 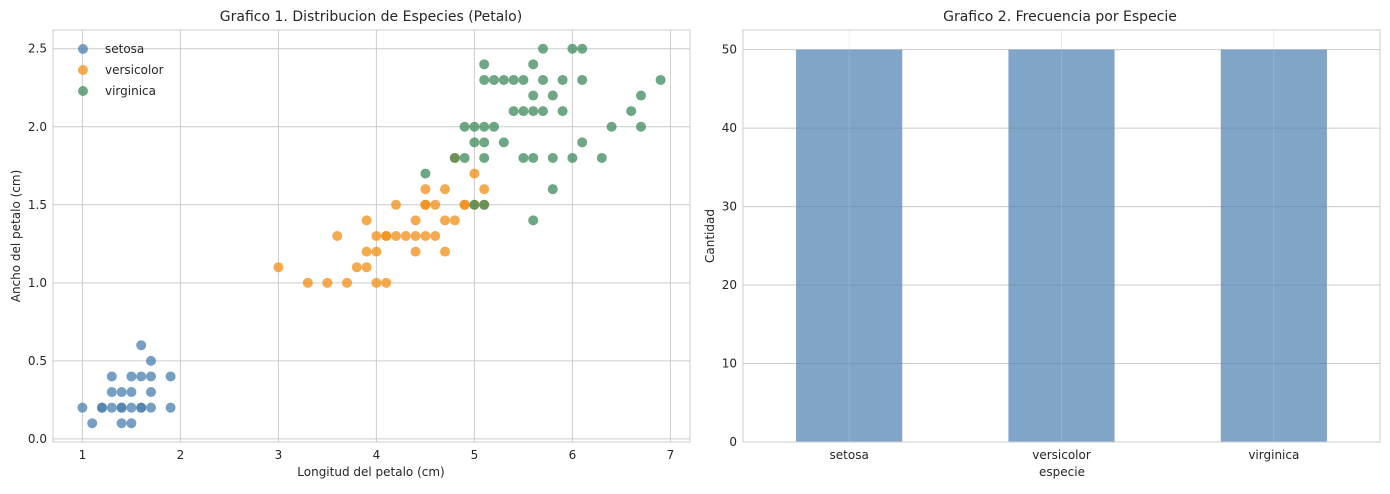 I want to click on bar-y-tick-label: 40, so click(x=729, y=128).